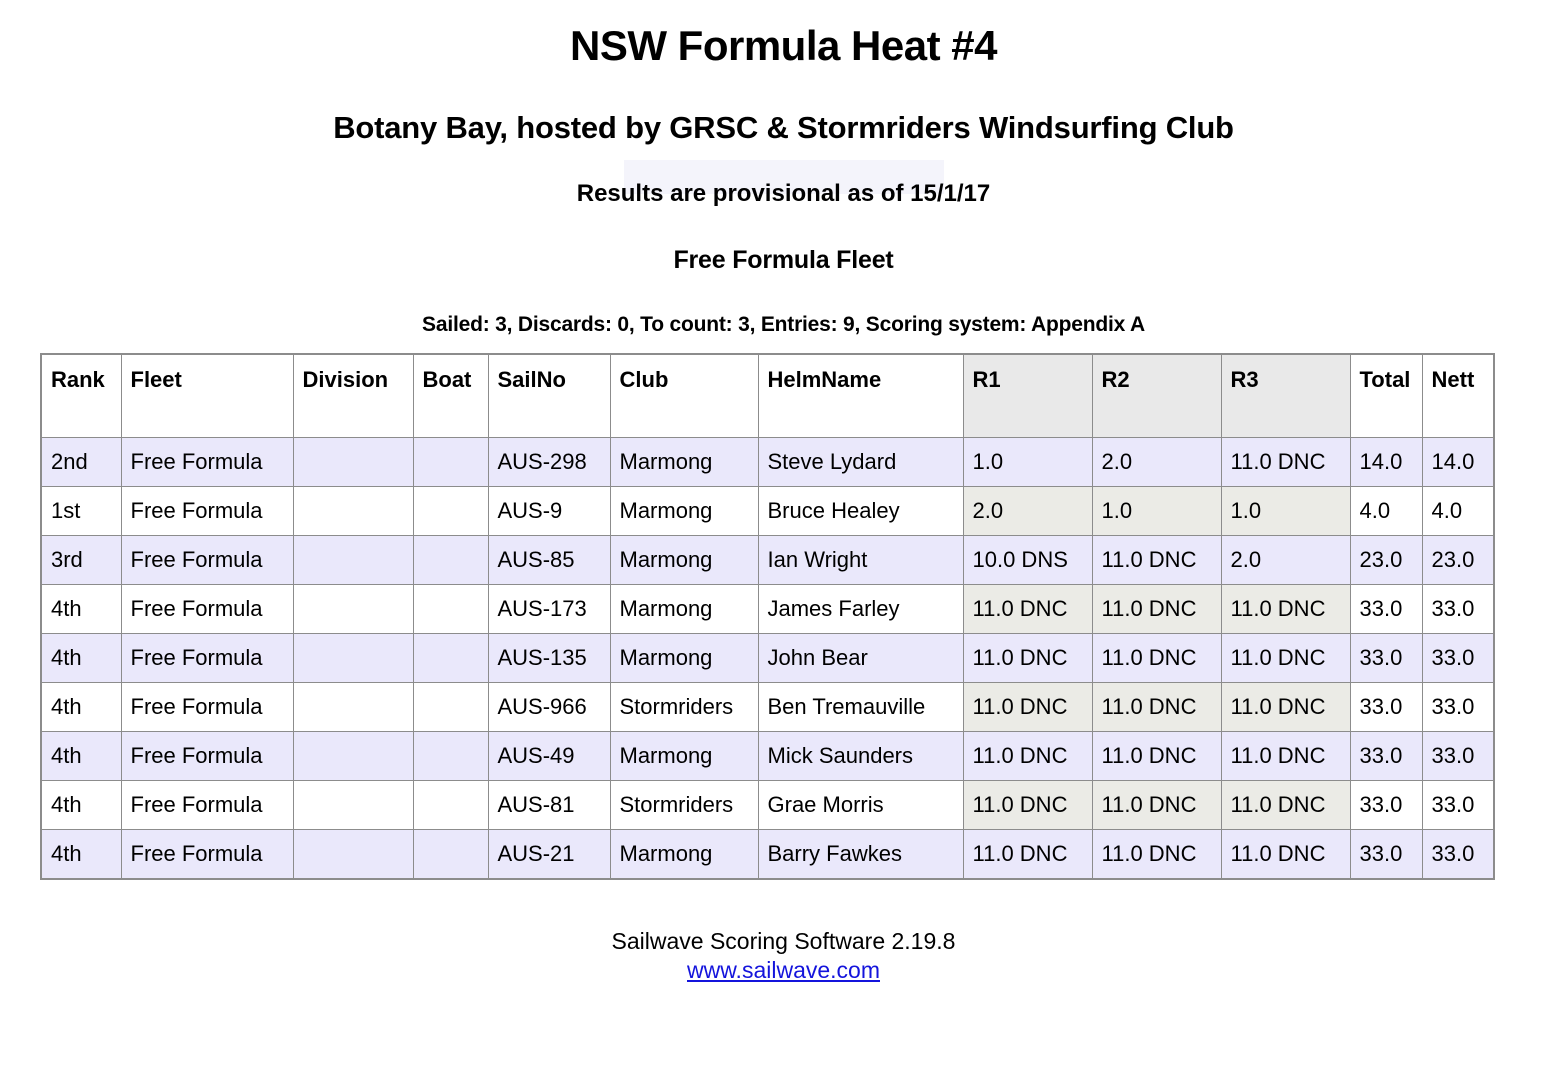  What do you see at coordinates (549, 854) in the screenshot?
I see `cell-sailno: AUS-21` at bounding box center [549, 854].